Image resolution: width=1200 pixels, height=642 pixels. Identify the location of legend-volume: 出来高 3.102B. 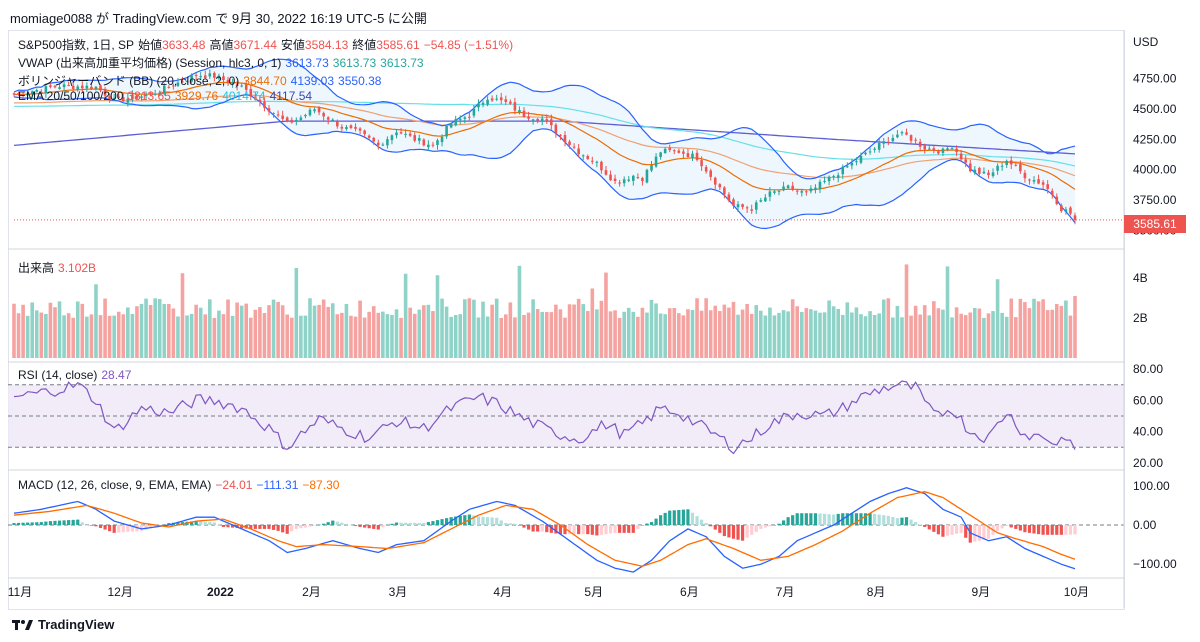
(59, 267).